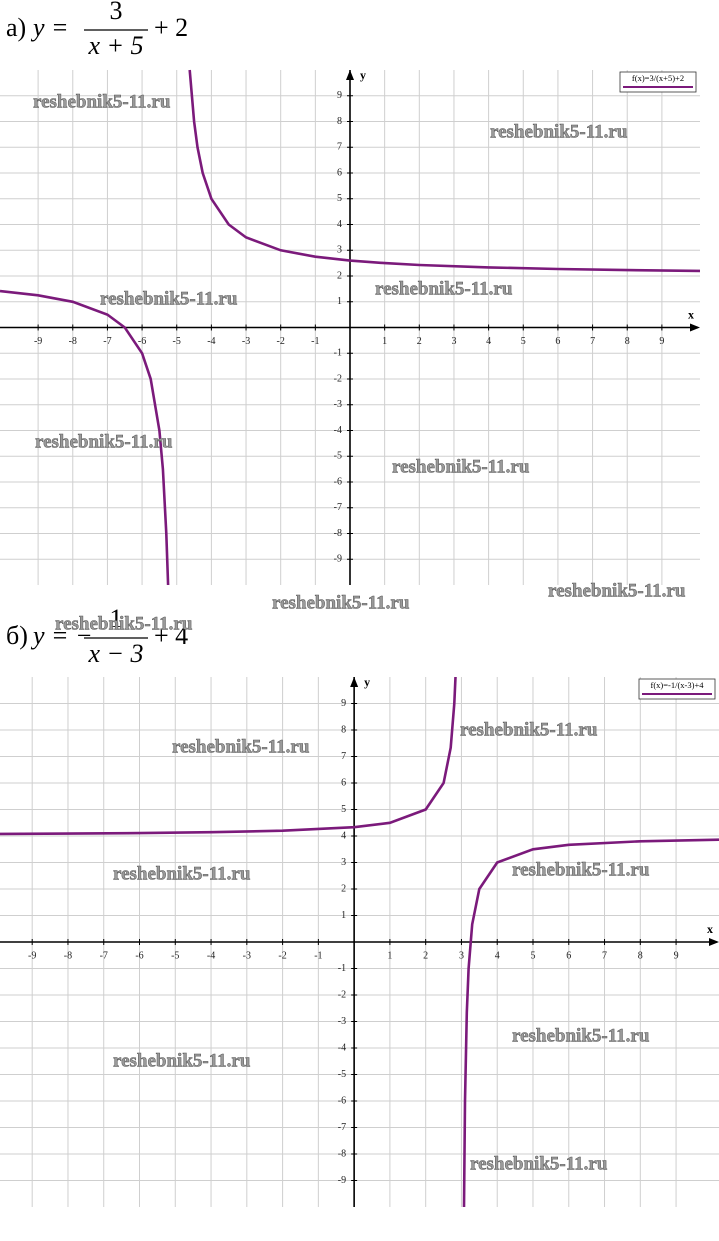 The height and width of the screenshot is (1241, 719). What do you see at coordinates (17, 635) in the screenshot?
I see `formula-label: б)` at bounding box center [17, 635].